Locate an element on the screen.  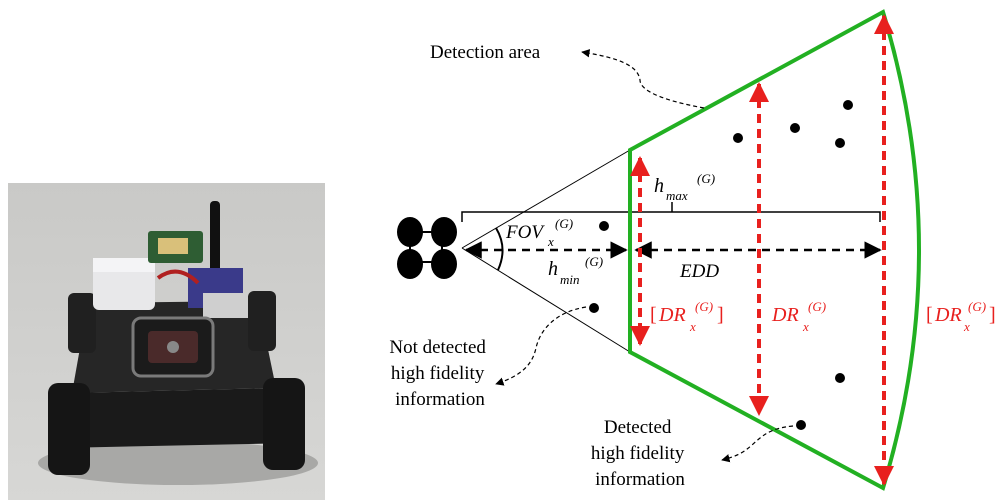
dr-far-label: [ DR x (G) ] is located at coordinates (961, 316).